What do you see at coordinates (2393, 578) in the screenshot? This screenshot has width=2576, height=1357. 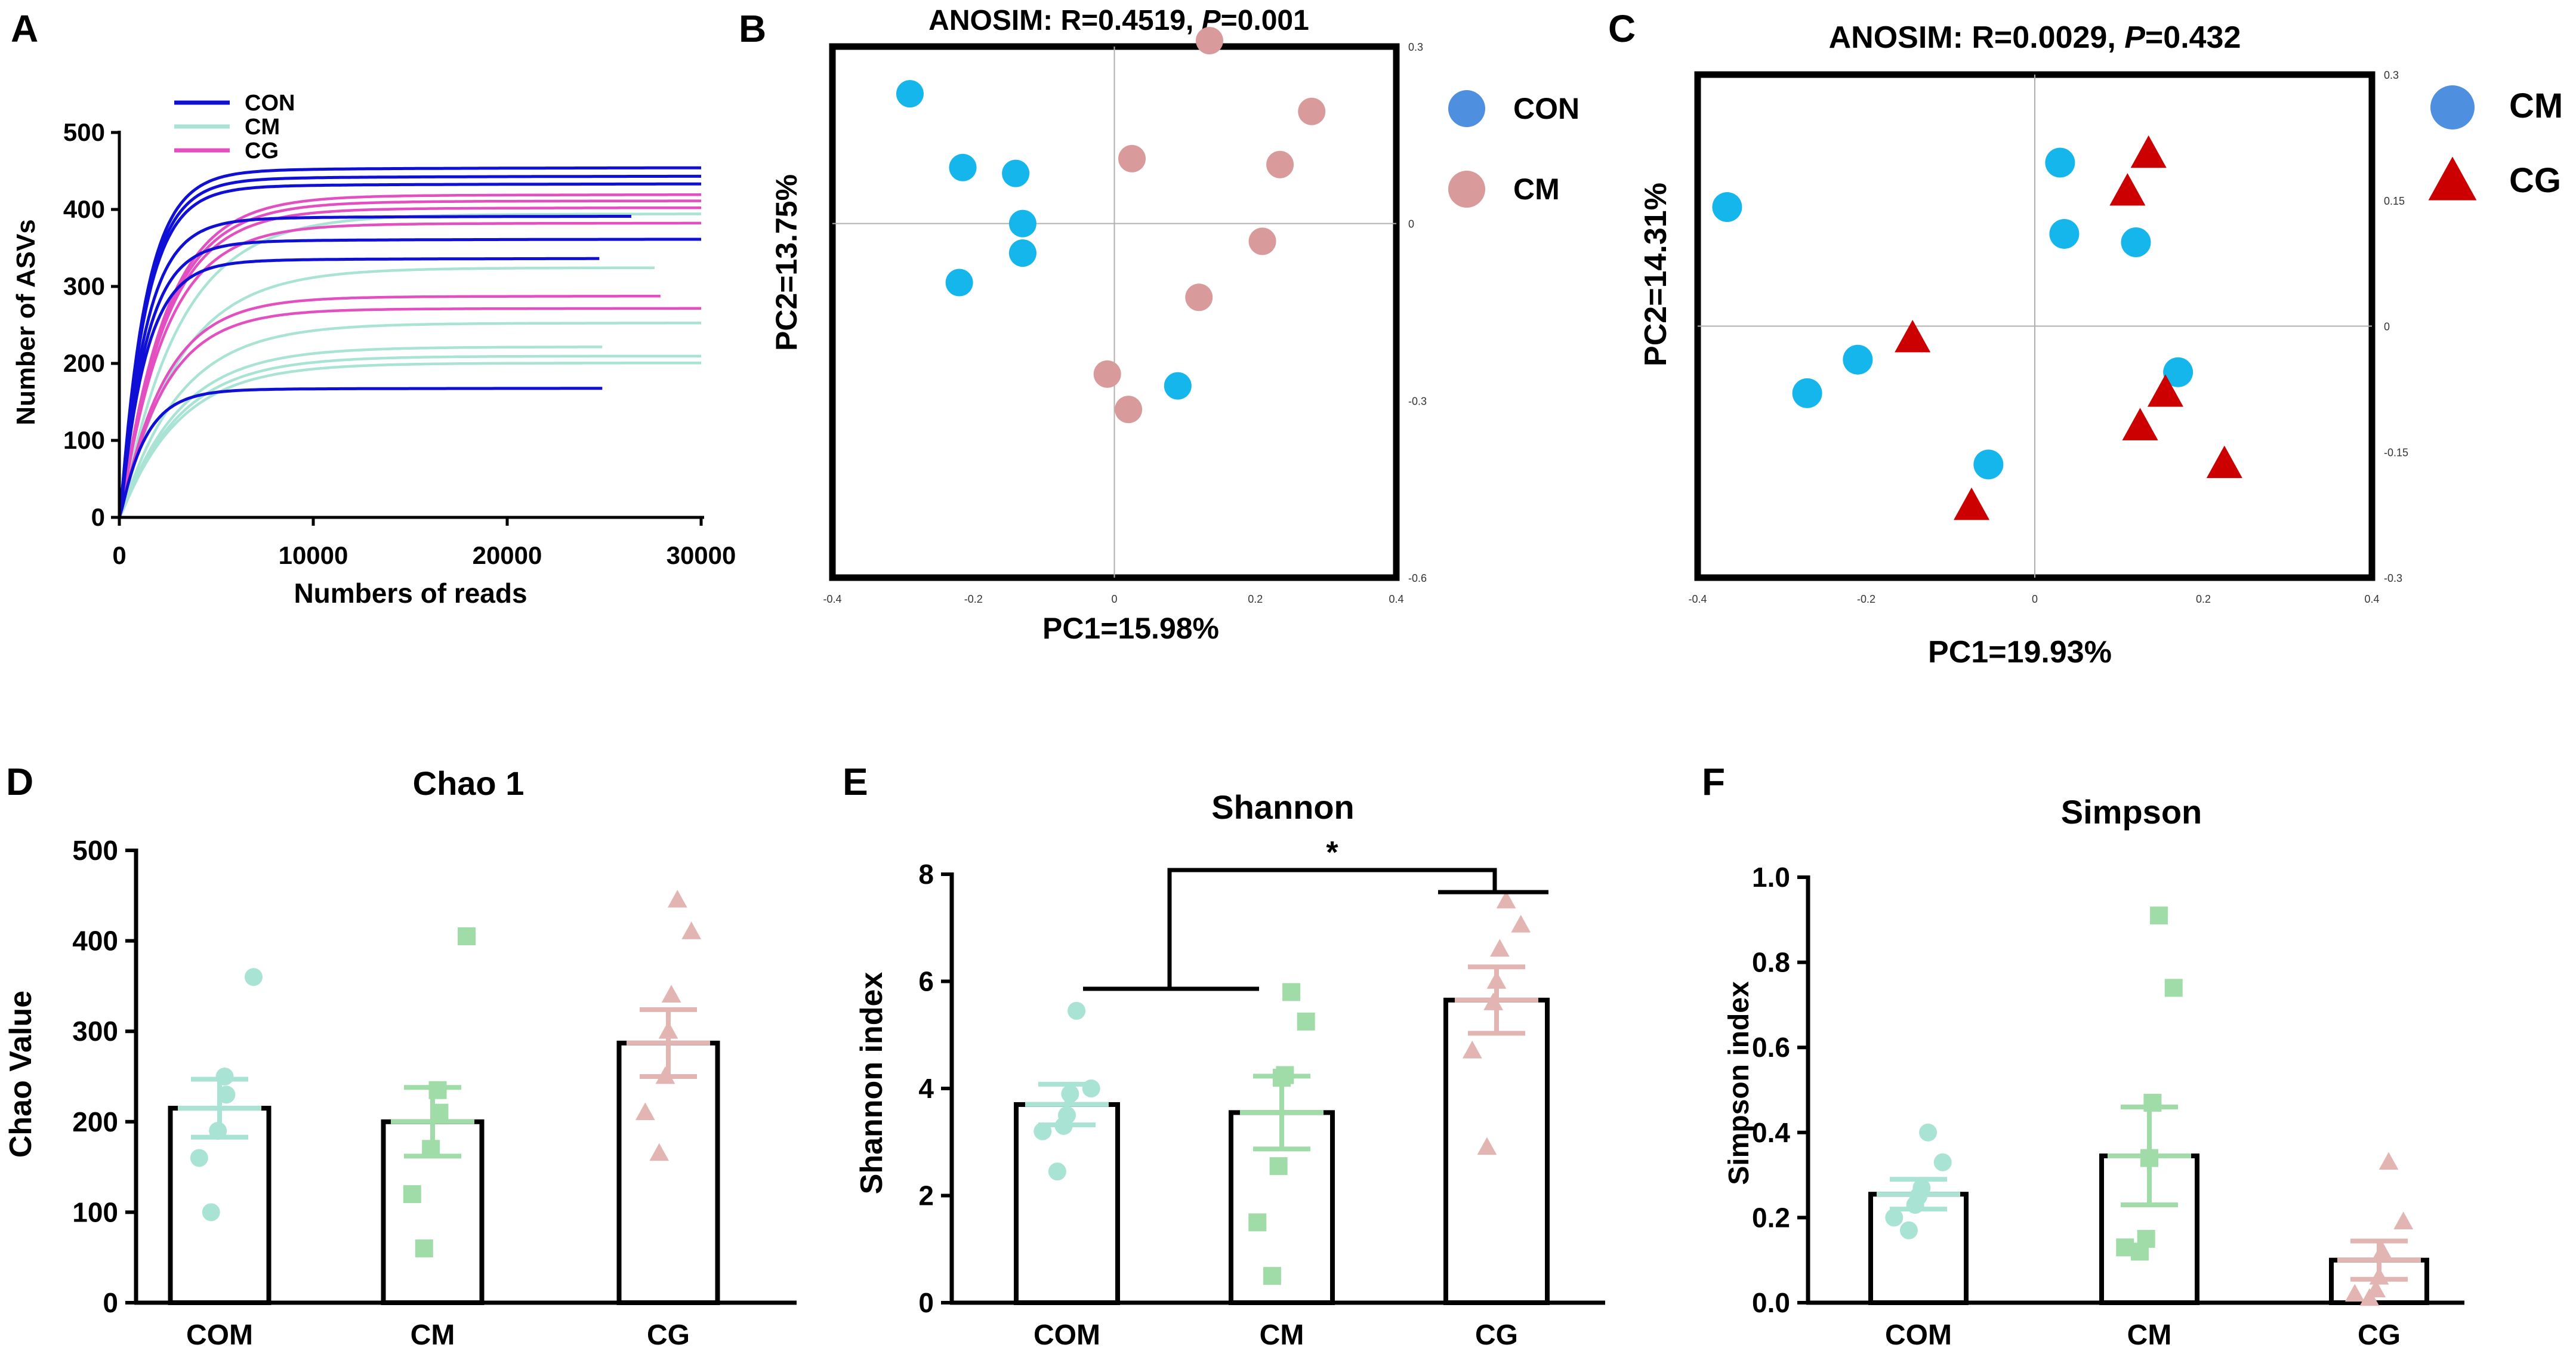 I see `y-tick-label: -0.3` at bounding box center [2393, 578].